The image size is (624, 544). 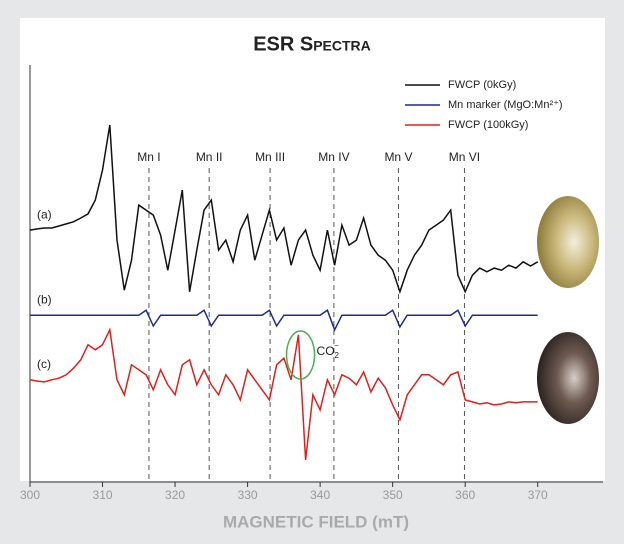 What do you see at coordinates (482, 85) in the screenshot?
I see `legend-label: FWCP (0kGy)` at bounding box center [482, 85].